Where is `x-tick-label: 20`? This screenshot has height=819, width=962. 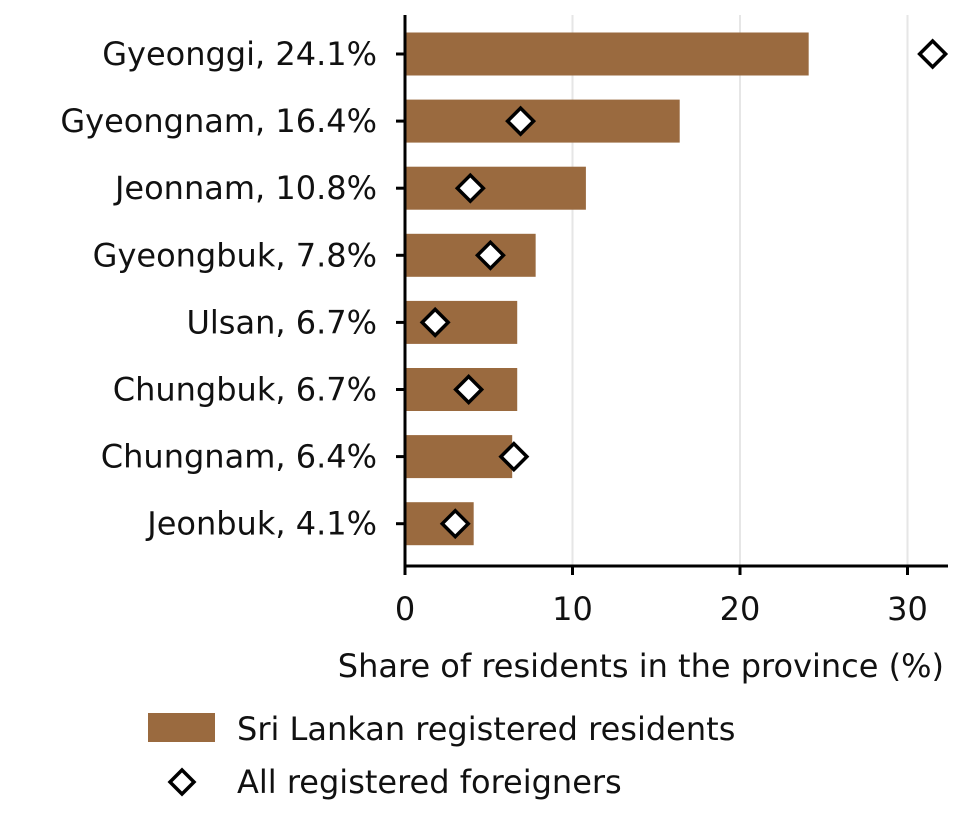
x-tick-label: 20 is located at coordinates (740, 609).